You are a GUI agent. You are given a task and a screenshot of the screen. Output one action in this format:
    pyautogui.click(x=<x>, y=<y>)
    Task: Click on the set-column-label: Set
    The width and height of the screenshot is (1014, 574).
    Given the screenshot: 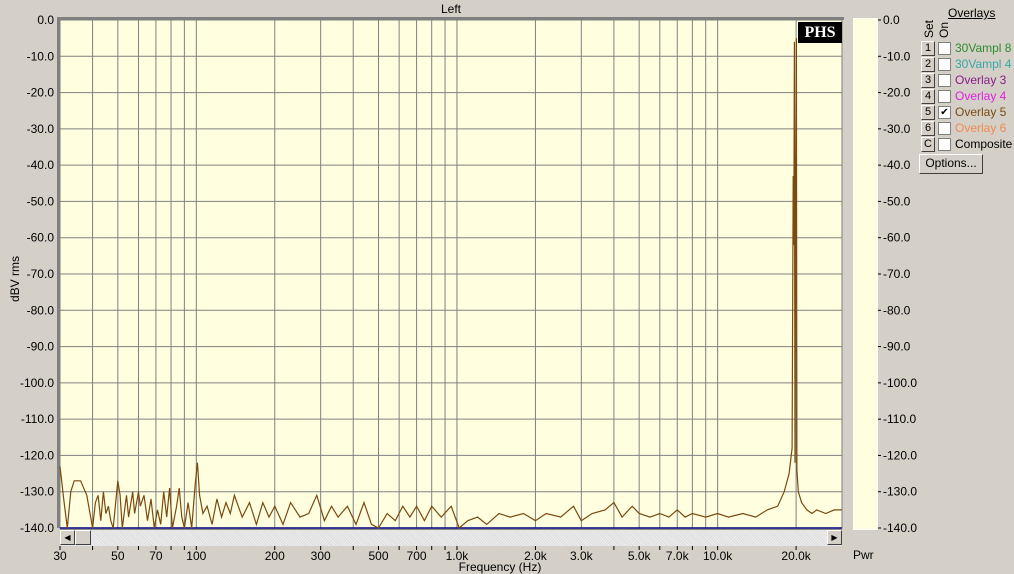 What is the action you would take?
    pyautogui.click(x=929, y=28)
    